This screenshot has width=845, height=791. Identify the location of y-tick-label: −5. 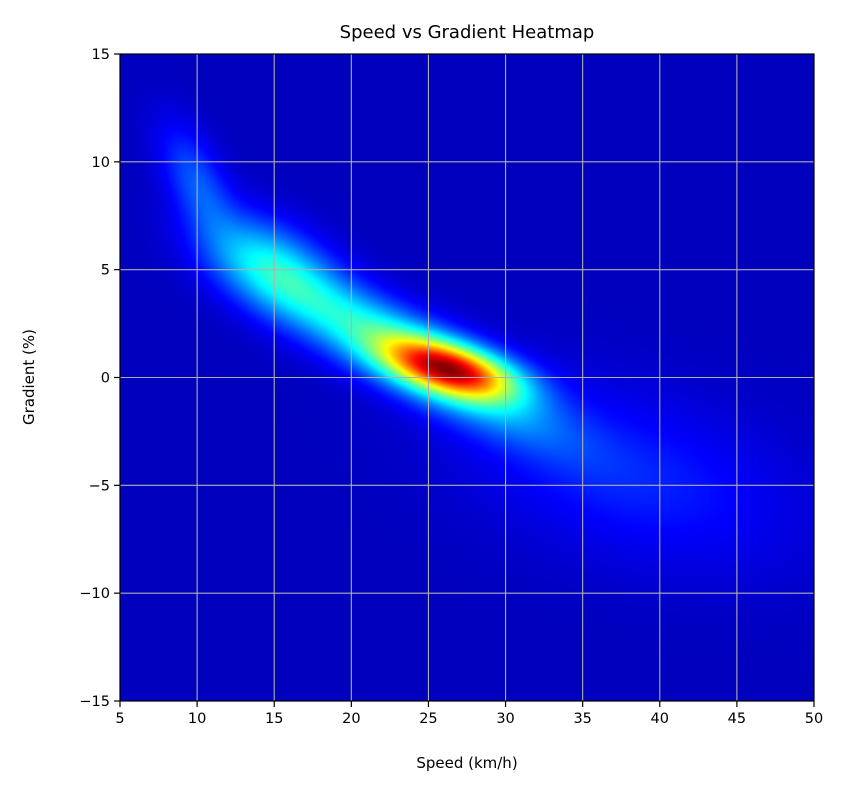
(99, 486).